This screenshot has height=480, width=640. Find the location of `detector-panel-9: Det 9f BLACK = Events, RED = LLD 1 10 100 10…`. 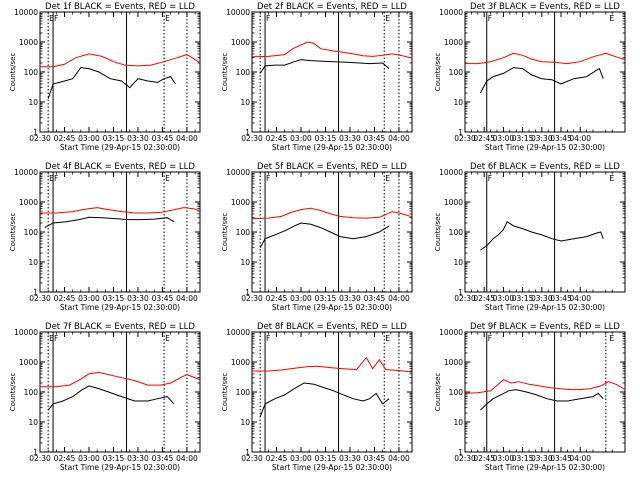

detector-panel-9: Det 9f BLACK = Events, RED = LLD 1 10 100 10… is located at coordinates (530, 397).